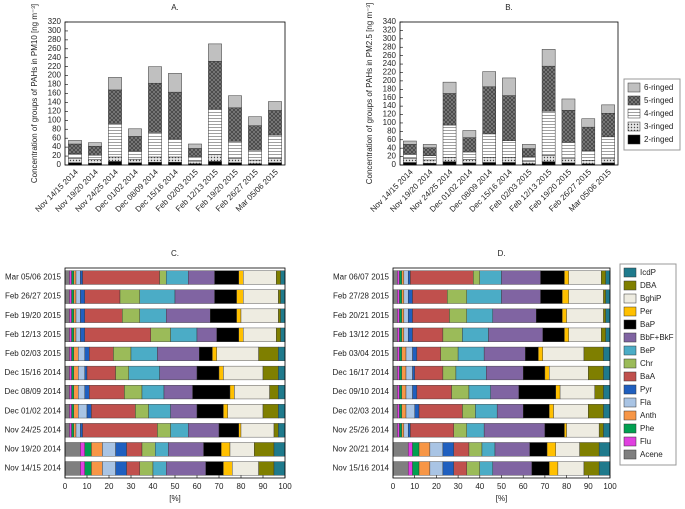 This screenshot has height=509, width=685. What do you see at coordinates (55, 57) in the screenshot?
I see `y-tick-label: 240` at bounding box center [55, 57].